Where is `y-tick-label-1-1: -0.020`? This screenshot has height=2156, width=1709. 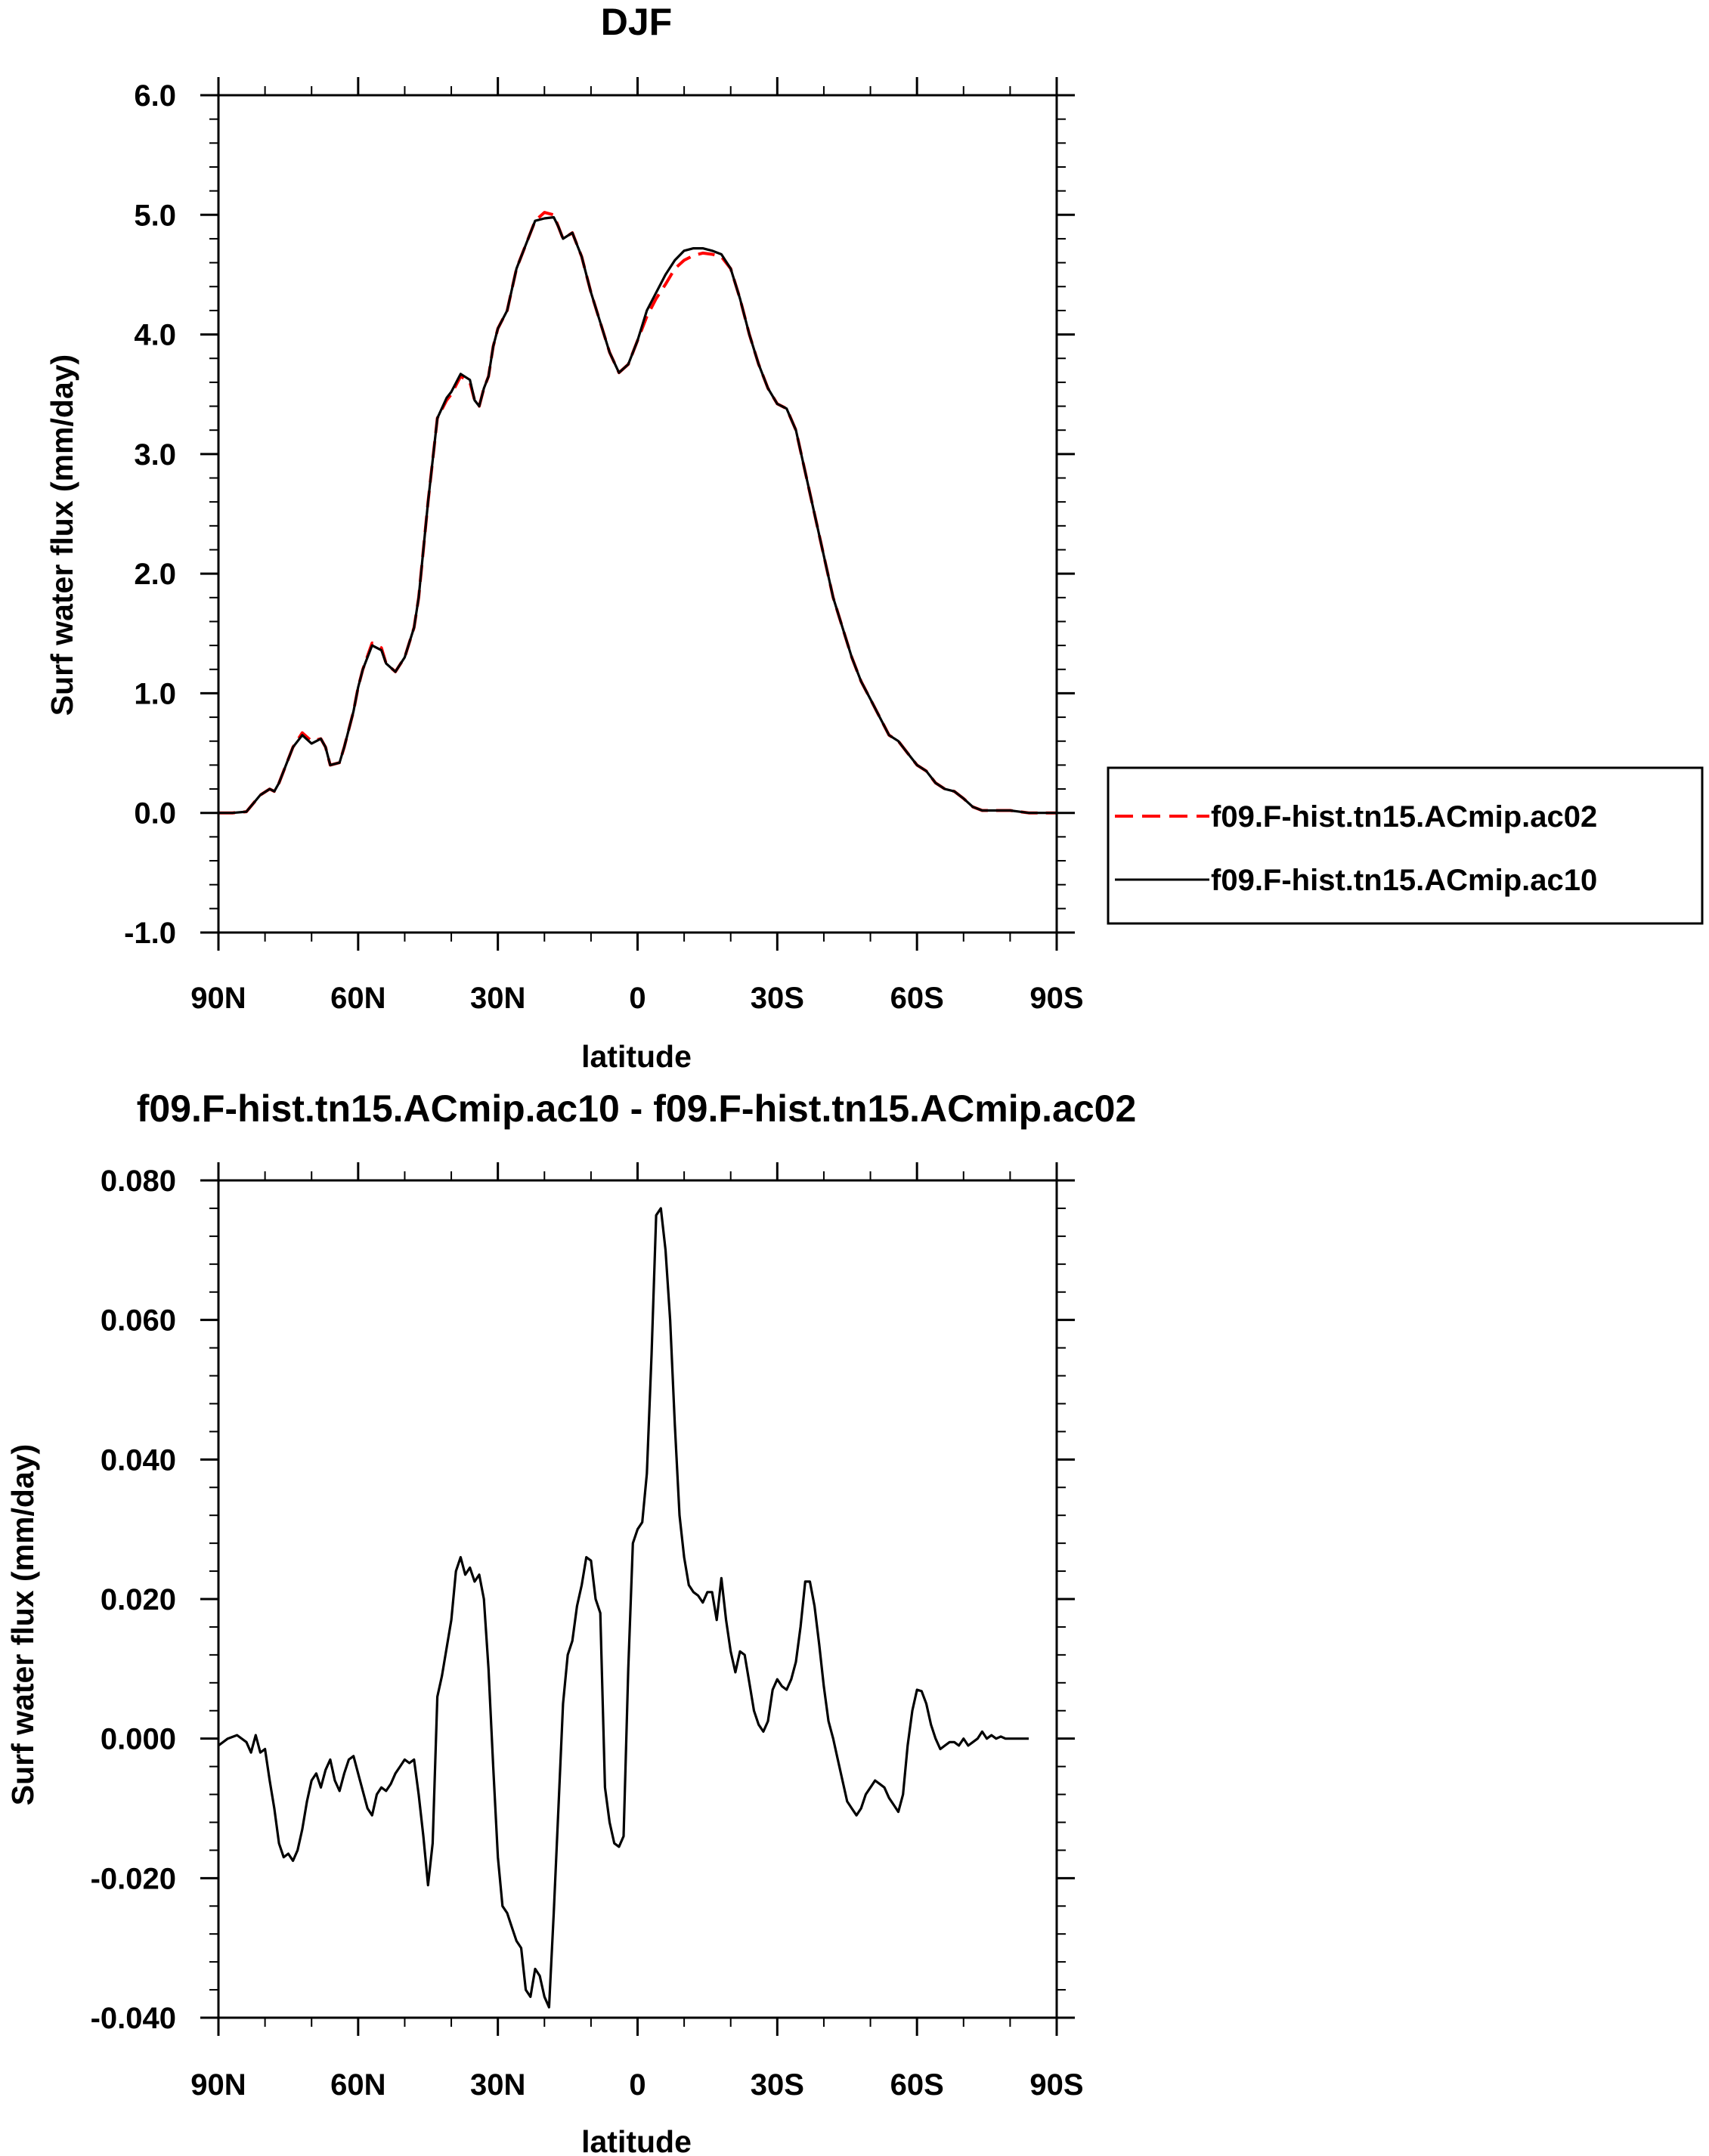 y-tick-label-1-1: -0.020 is located at coordinates (134, 1878).